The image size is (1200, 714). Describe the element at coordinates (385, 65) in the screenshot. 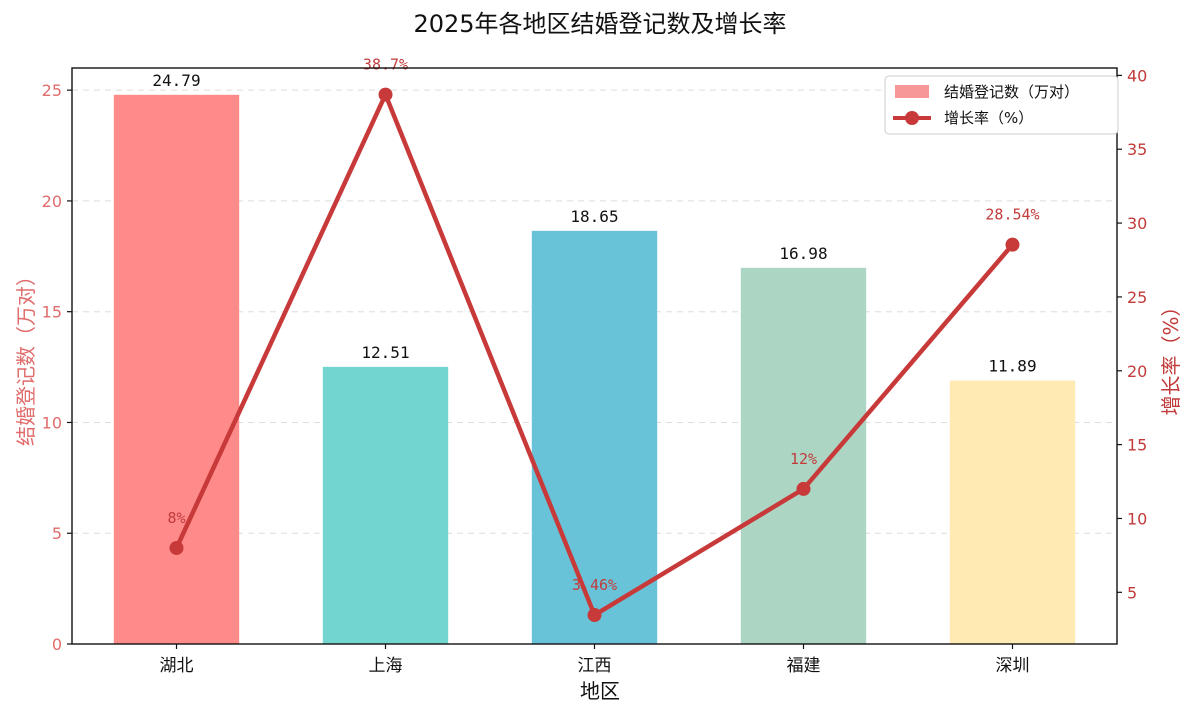

I see `growth-value-label: 38.7%` at that location.